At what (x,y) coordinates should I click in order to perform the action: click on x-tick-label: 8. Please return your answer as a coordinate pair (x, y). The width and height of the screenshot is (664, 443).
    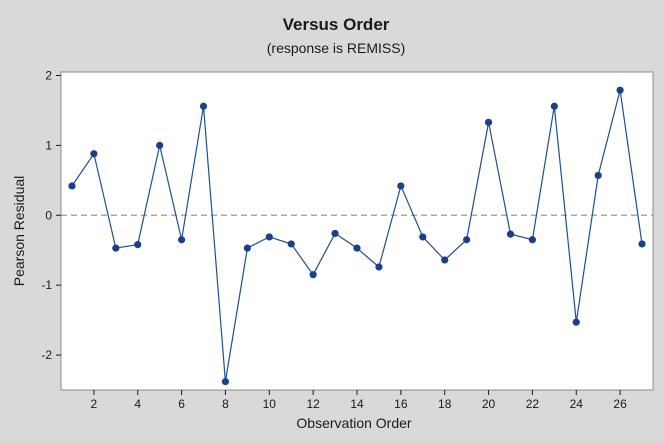
    Looking at the image, I should click on (225, 404).